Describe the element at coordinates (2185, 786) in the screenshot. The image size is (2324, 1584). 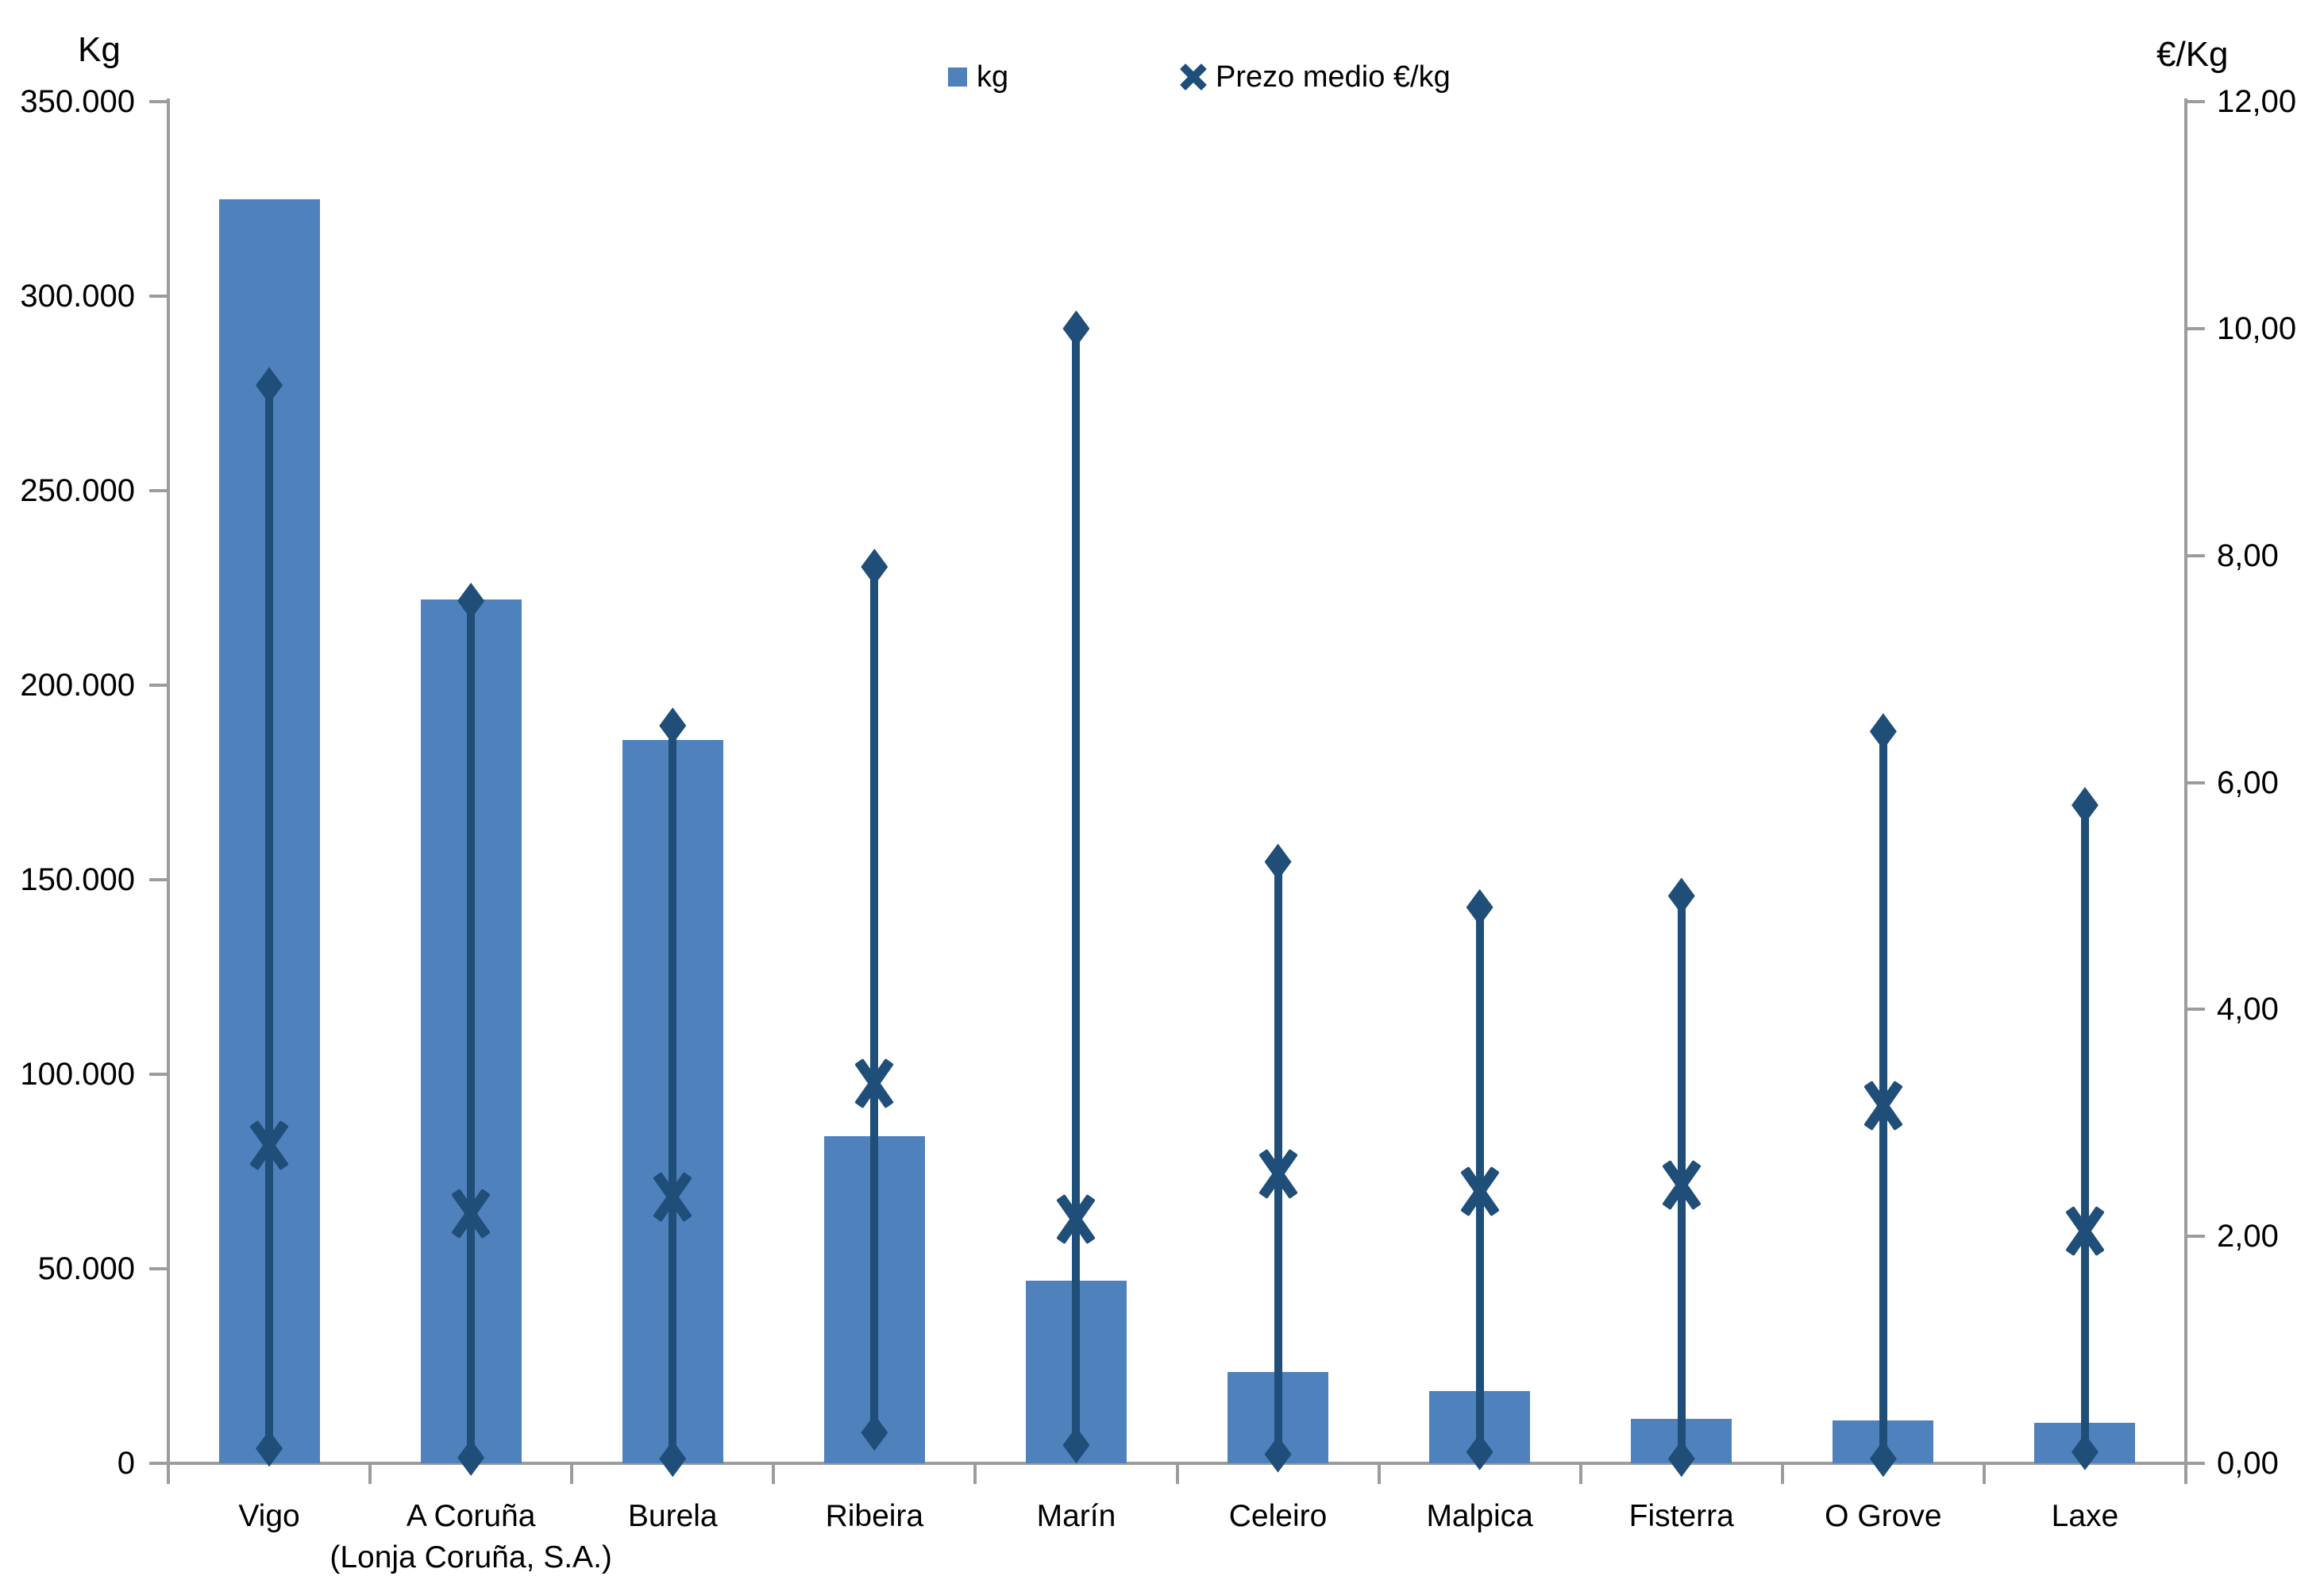
I see `right-axis-line` at that location.